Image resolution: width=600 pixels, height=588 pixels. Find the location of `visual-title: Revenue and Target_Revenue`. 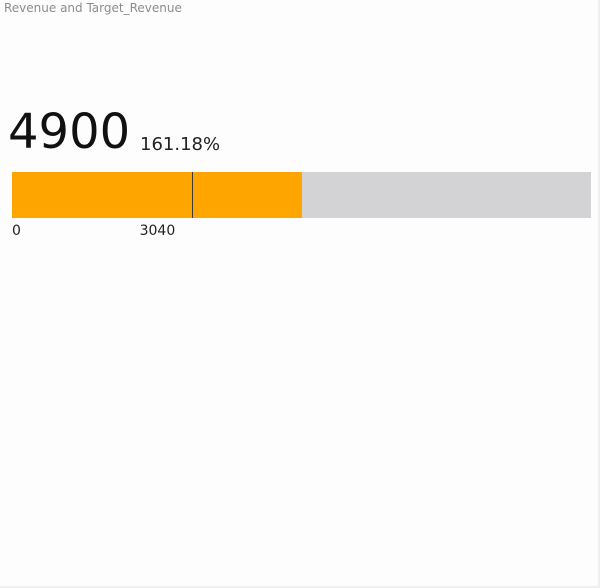

visual-title: Revenue and Target_Revenue is located at coordinates (93, 8).